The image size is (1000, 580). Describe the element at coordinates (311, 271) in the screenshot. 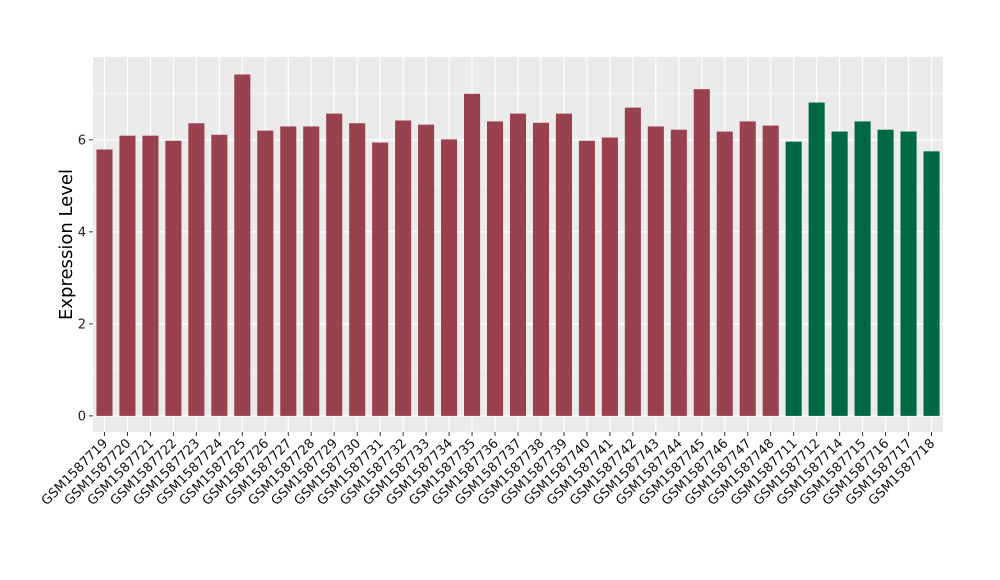

I see `bar-GSM1587728` at that location.